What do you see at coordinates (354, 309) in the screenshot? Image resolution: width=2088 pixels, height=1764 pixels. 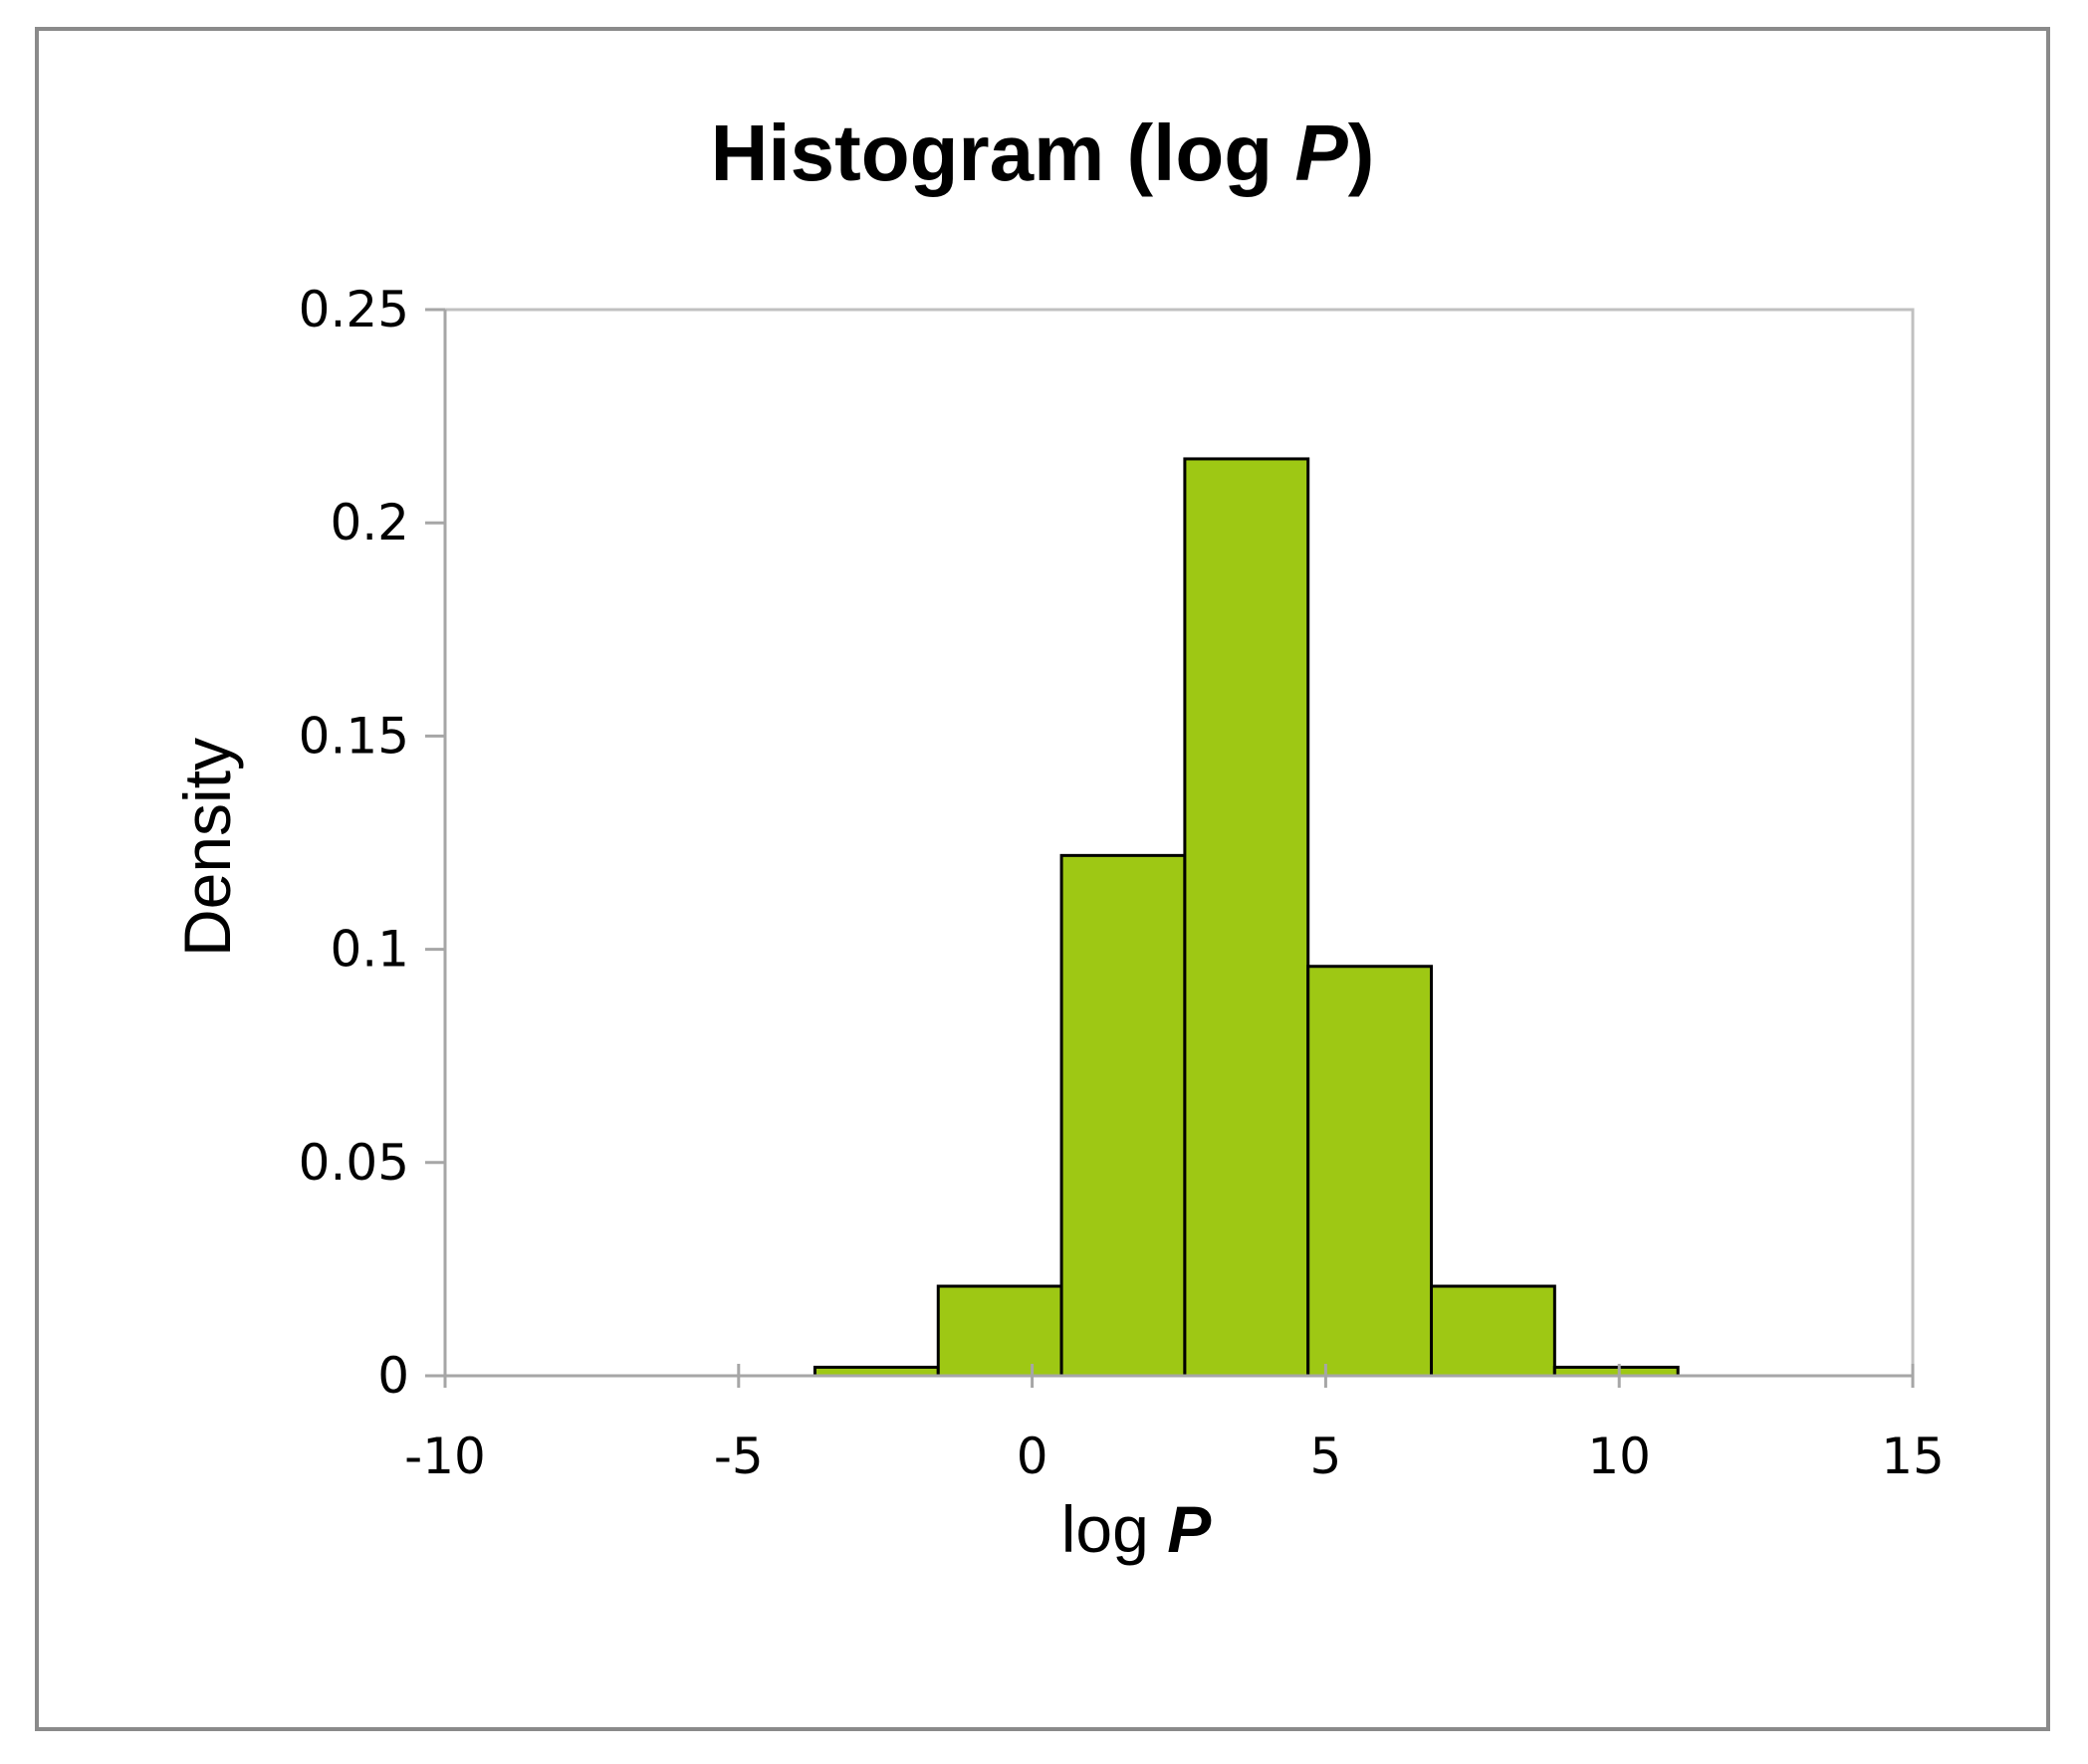 I see `y-tick-label: 0.25` at bounding box center [354, 309].